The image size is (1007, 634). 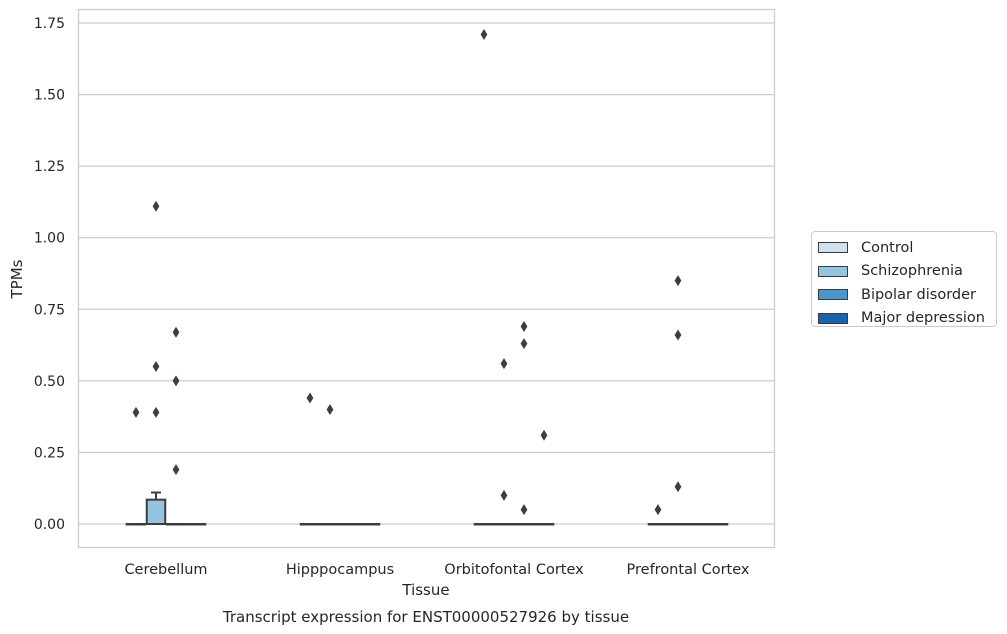 I want to click on x-tick-label: Prefrontal Cortex, so click(x=688, y=570).